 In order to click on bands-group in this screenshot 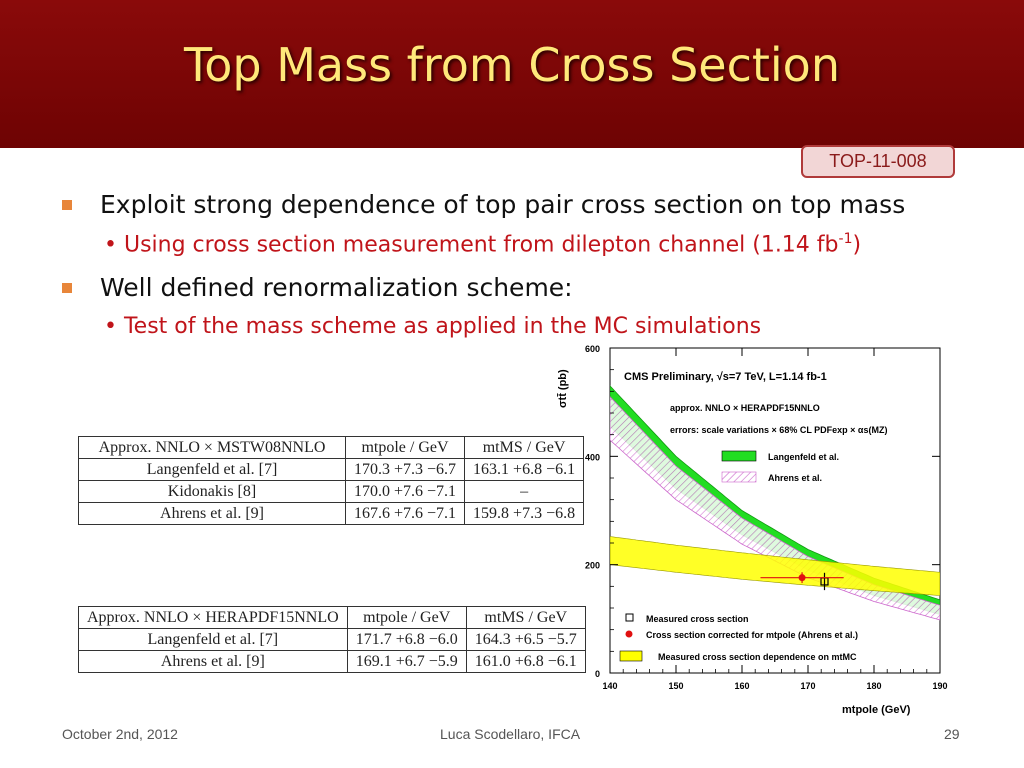, I will do `click(775, 503)`.